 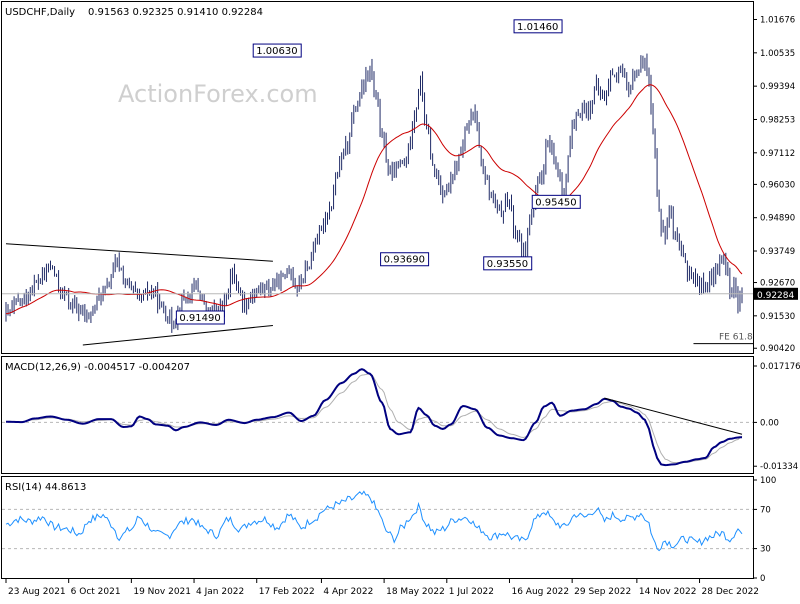 I want to click on x-tick-label: 28 Dec 2022, so click(x=731, y=592).